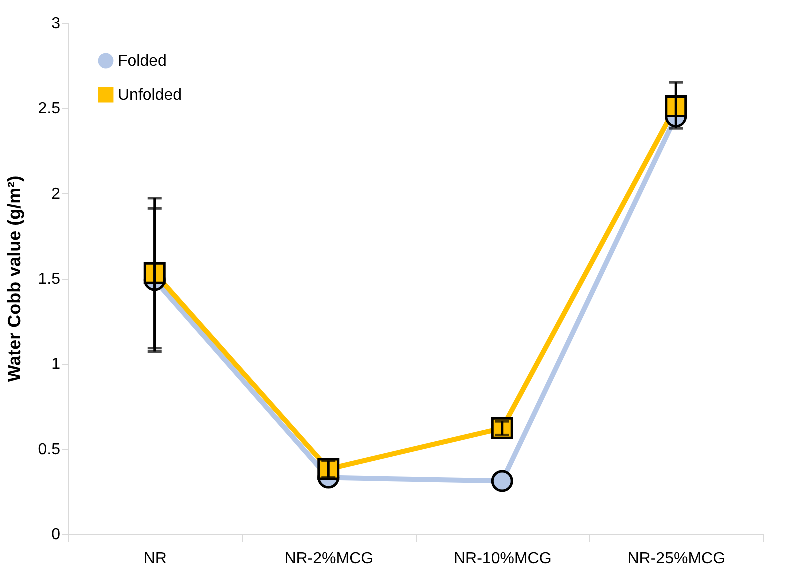 The height and width of the screenshot is (578, 805). Describe the element at coordinates (56, 24) in the screenshot. I see `y-tick-label: 3` at that location.